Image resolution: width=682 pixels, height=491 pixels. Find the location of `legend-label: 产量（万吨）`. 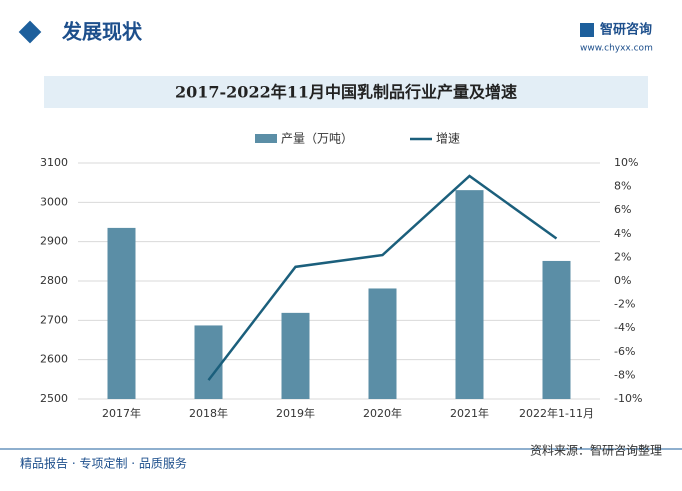

legend-label: 产量（万吨） is located at coordinates (317, 139).